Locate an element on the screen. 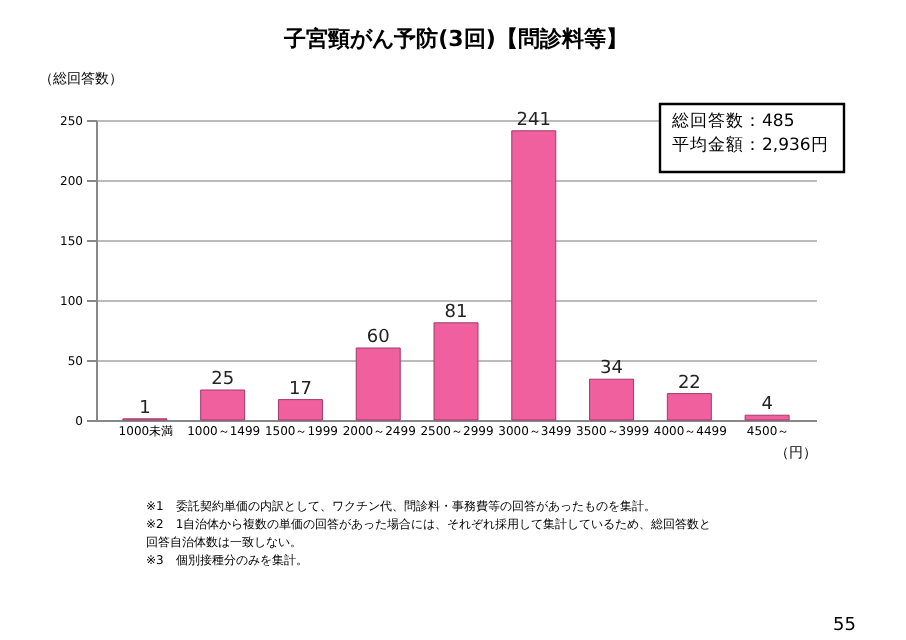 The image size is (906, 640). annotation: 平均金額：2,936円 is located at coordinates (750, 145).